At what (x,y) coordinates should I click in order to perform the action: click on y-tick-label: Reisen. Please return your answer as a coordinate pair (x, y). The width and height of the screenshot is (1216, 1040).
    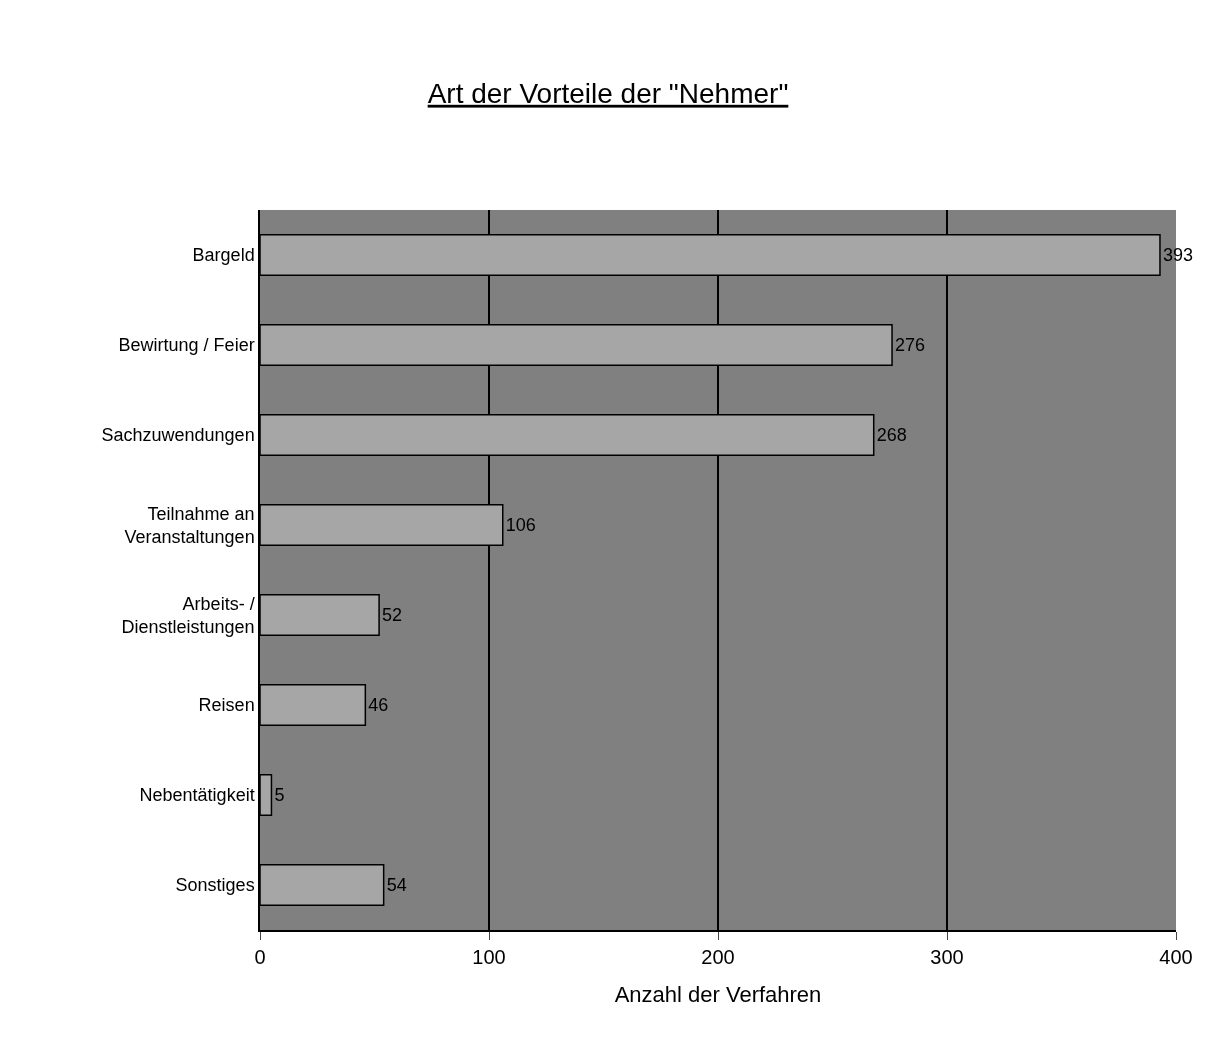
    Looking at the image, I should click on (226, 705).